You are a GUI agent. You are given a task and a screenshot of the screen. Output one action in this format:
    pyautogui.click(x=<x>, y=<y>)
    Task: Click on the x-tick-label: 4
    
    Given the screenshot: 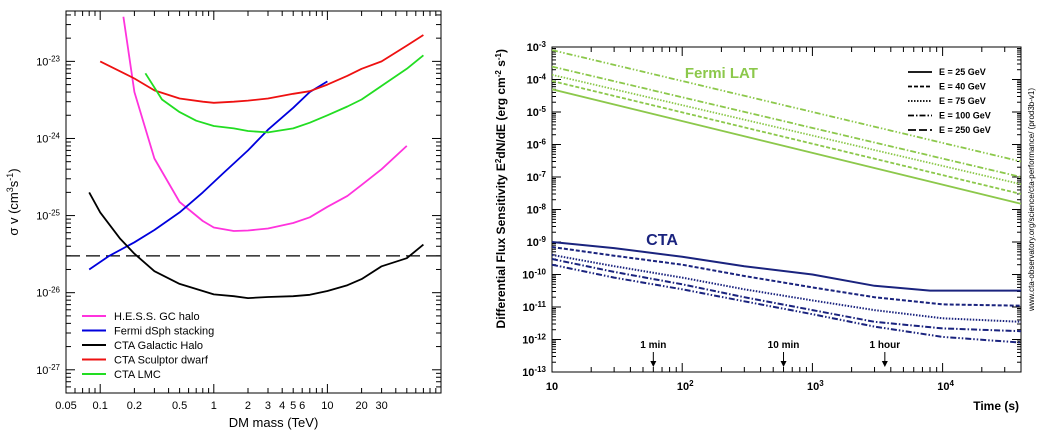 What is the action you would take?
    pyautogui.click(x=282, y=406)
    